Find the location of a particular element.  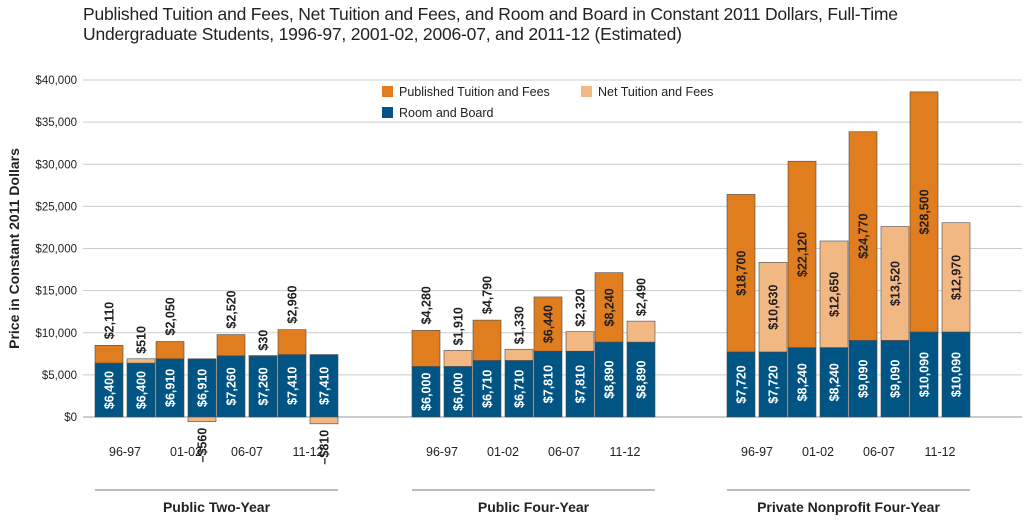

label-published-tuition: $24,770 is located at coordinates (864, 235).